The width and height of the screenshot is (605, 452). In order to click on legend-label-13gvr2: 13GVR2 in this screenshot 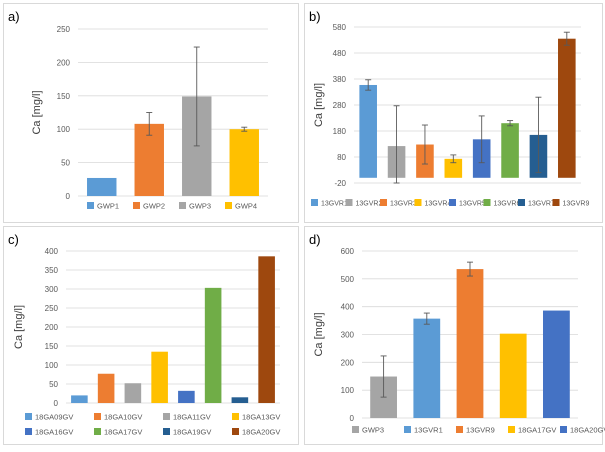, I will do `click(369, 204)`.